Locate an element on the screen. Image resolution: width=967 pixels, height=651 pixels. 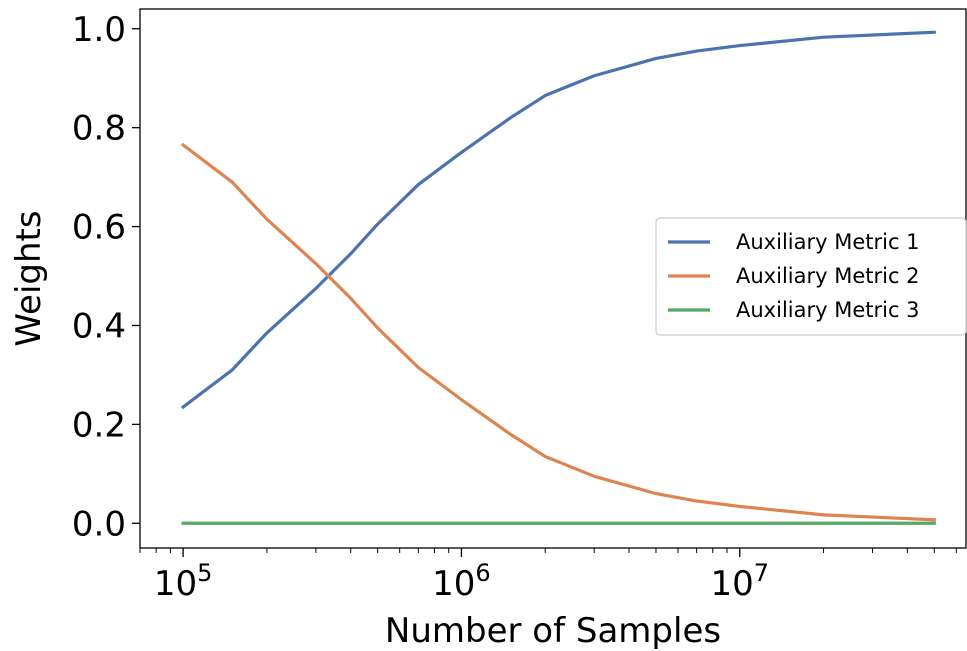
y-tick-label: 0.2 is located at coordinates (99, 425).